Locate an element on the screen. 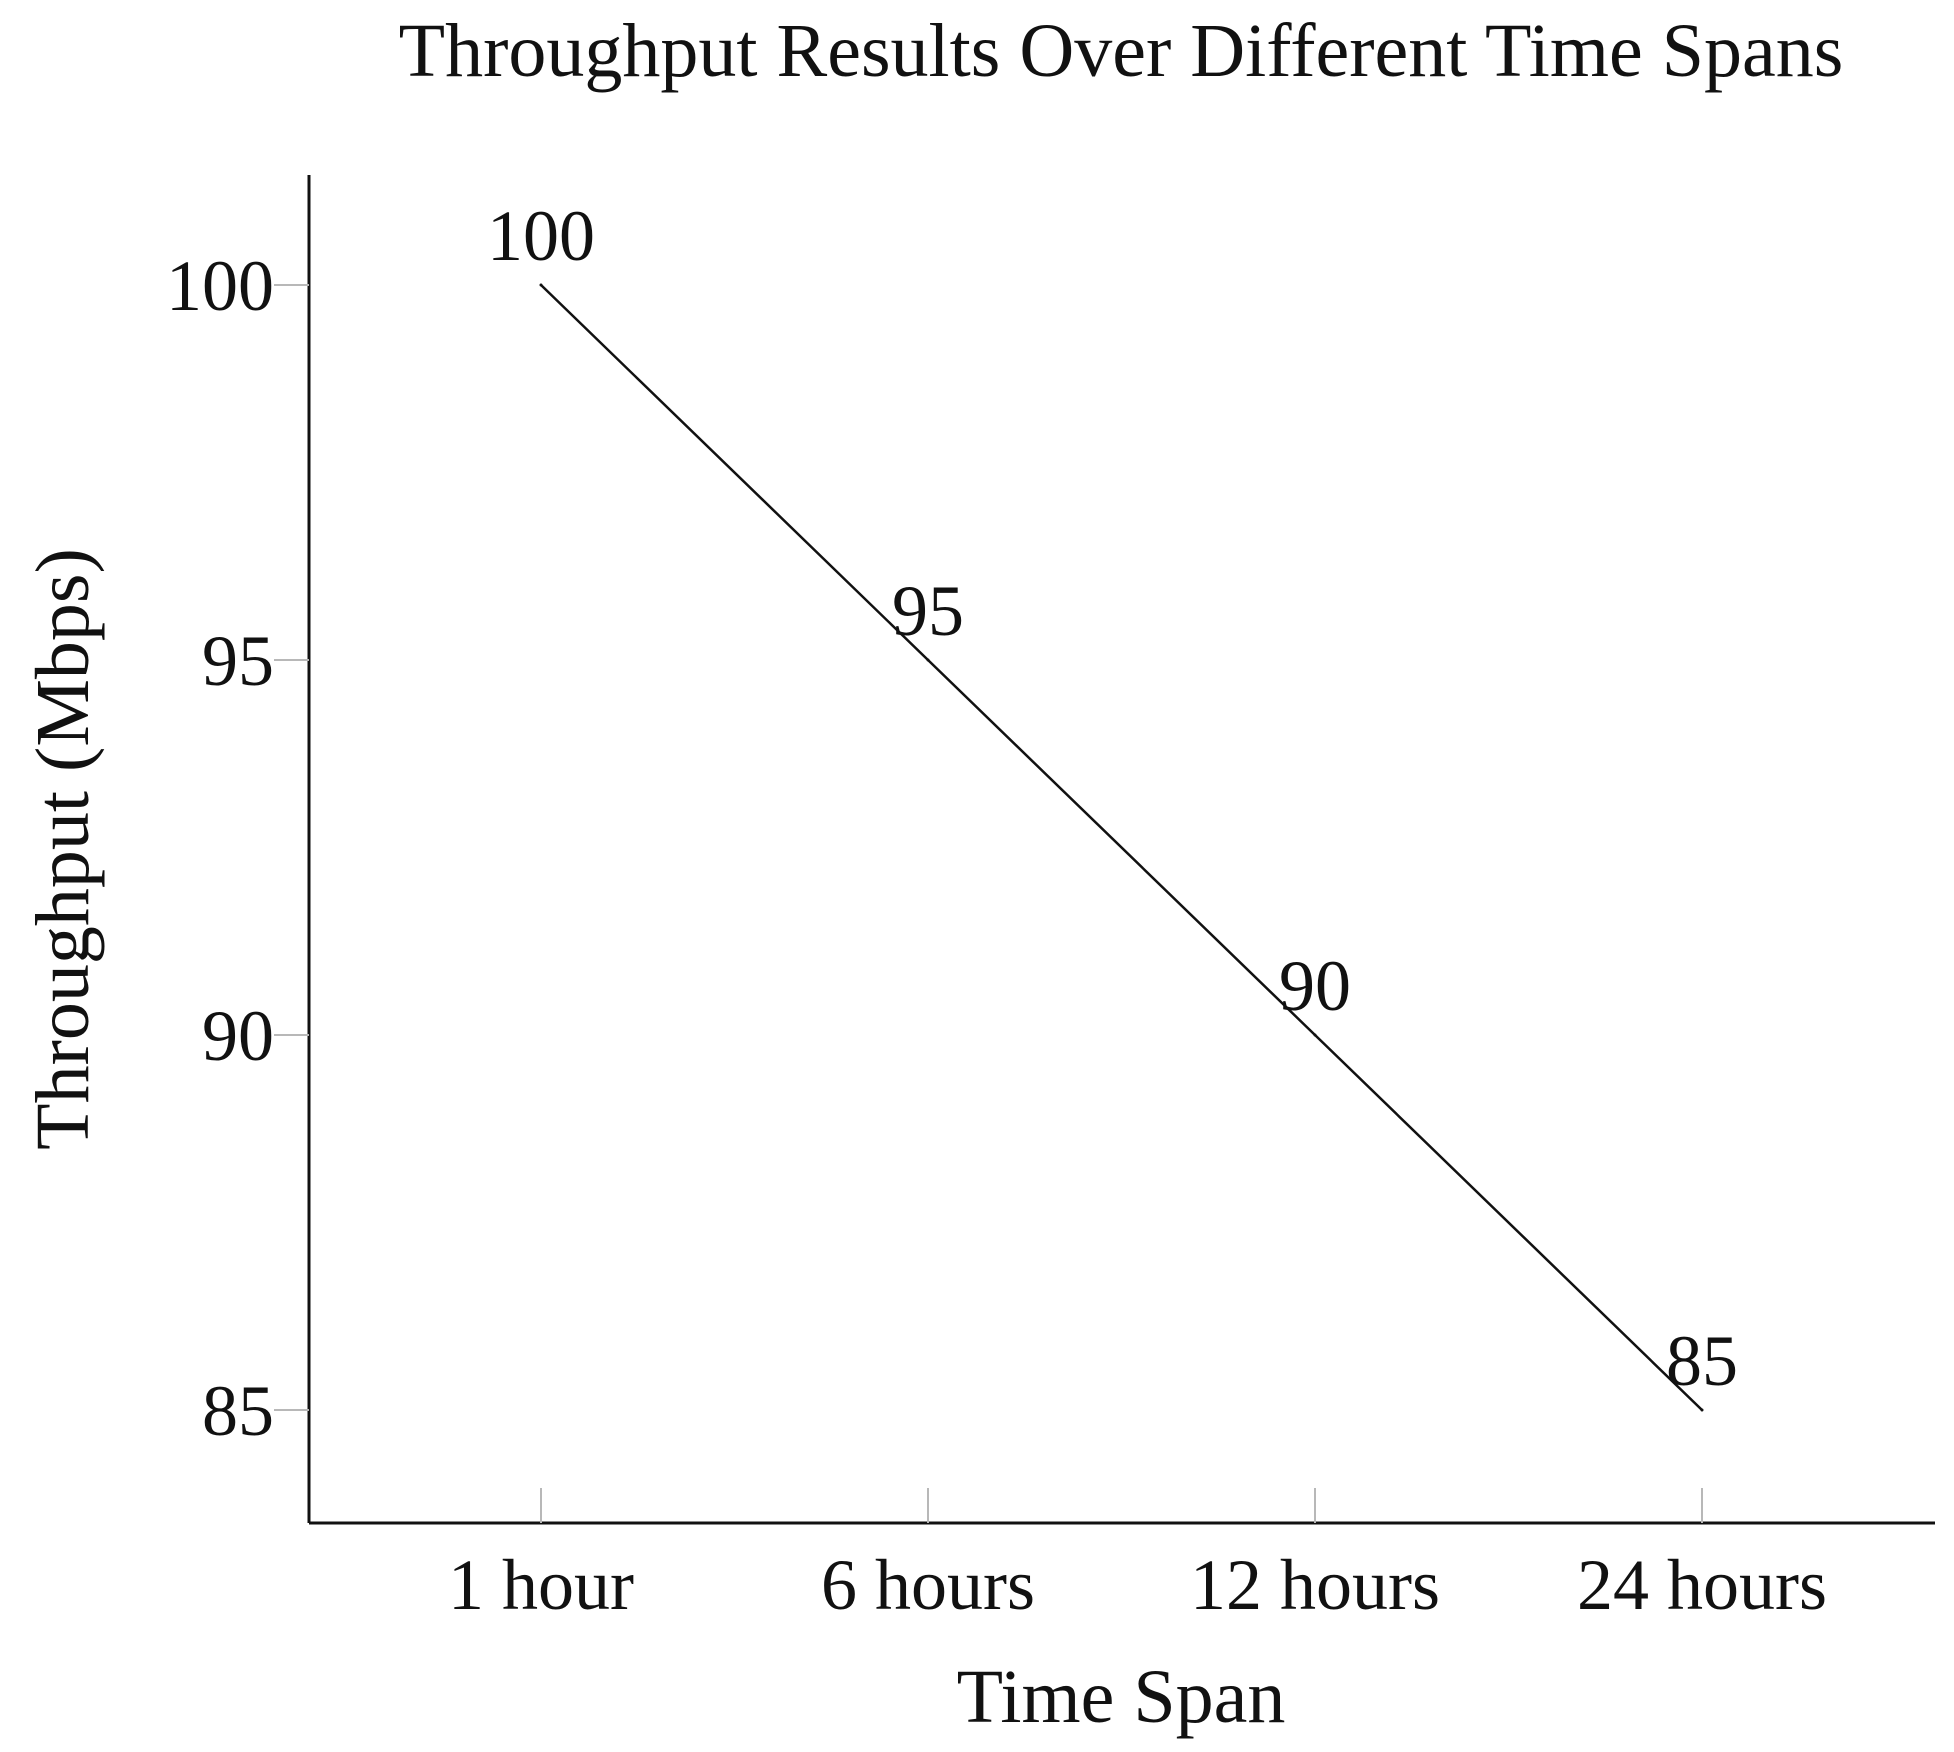 Image resolution: width=1954 pixels, height=1752 pixels. x-axis-label: Time Span is located at coordinates (1121, 1697).